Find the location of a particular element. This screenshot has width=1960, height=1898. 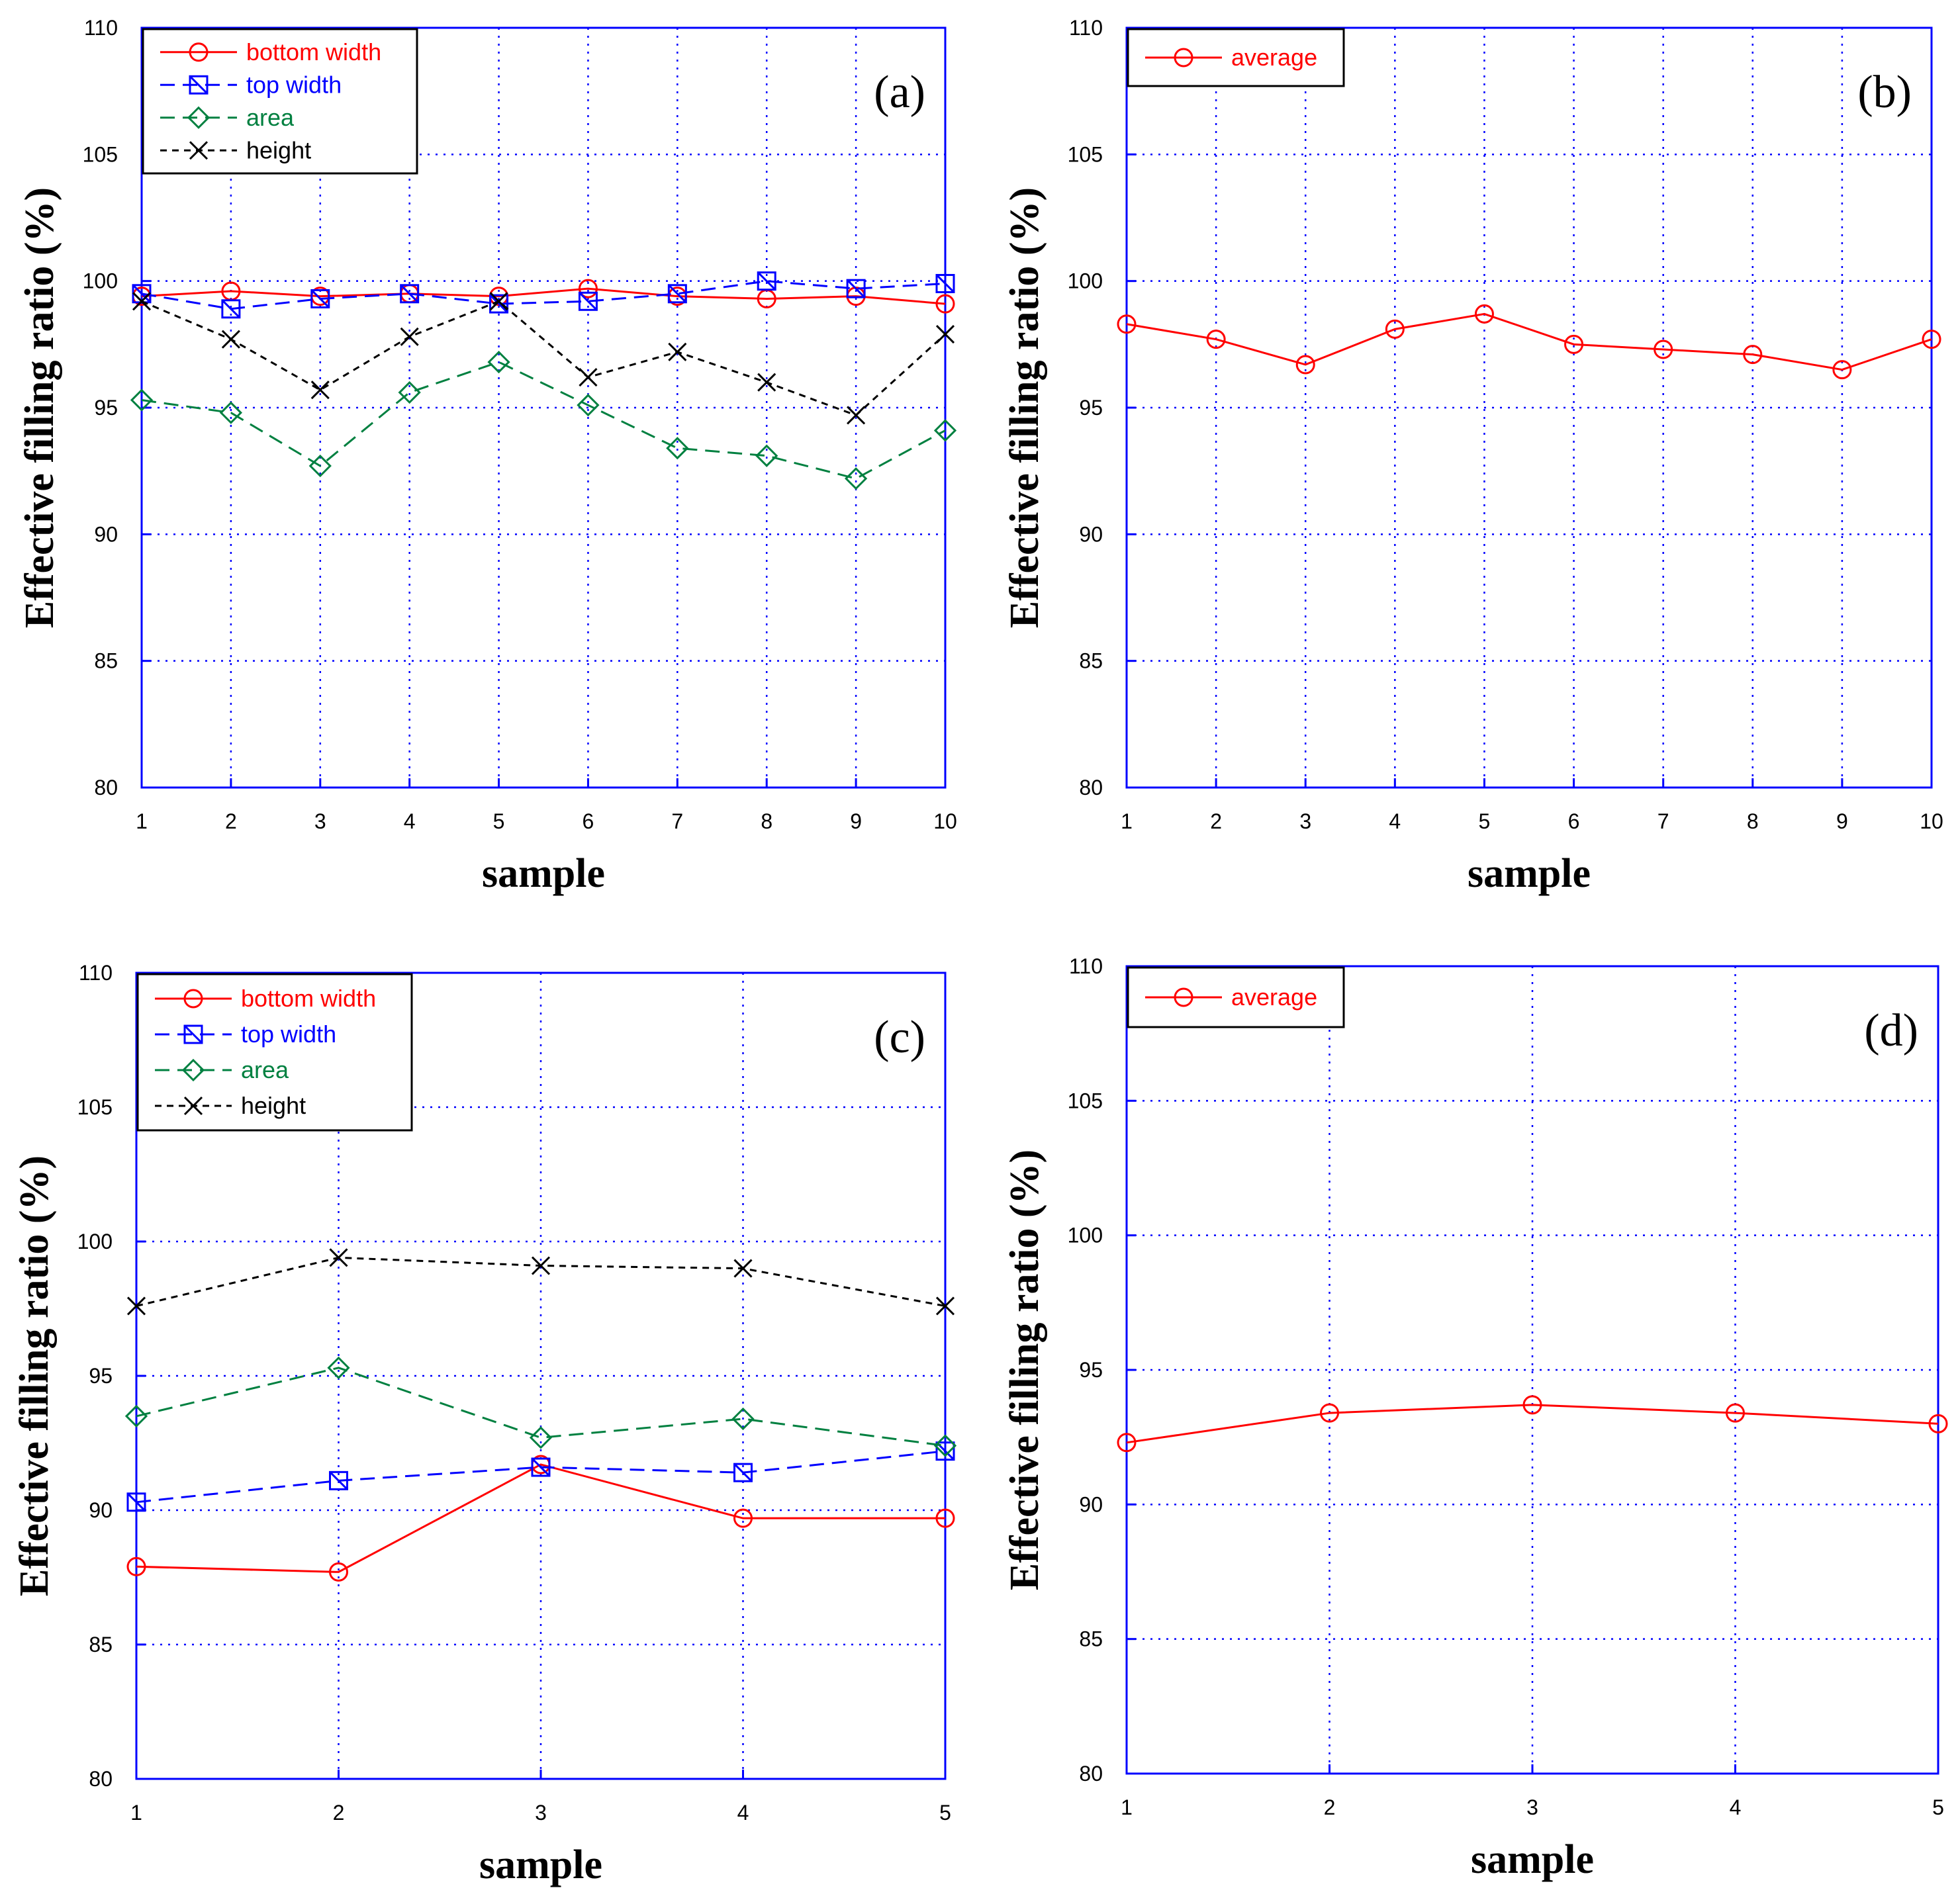

legend-label: top width is located at coordinates (294, 84).